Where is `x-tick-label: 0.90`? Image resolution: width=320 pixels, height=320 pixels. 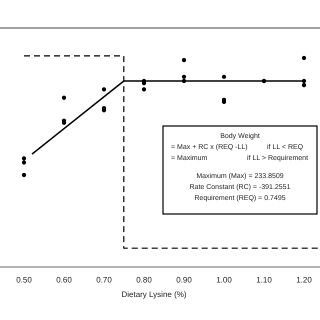 x-tick-label: 0.90 is located at coordinates (184, 280).